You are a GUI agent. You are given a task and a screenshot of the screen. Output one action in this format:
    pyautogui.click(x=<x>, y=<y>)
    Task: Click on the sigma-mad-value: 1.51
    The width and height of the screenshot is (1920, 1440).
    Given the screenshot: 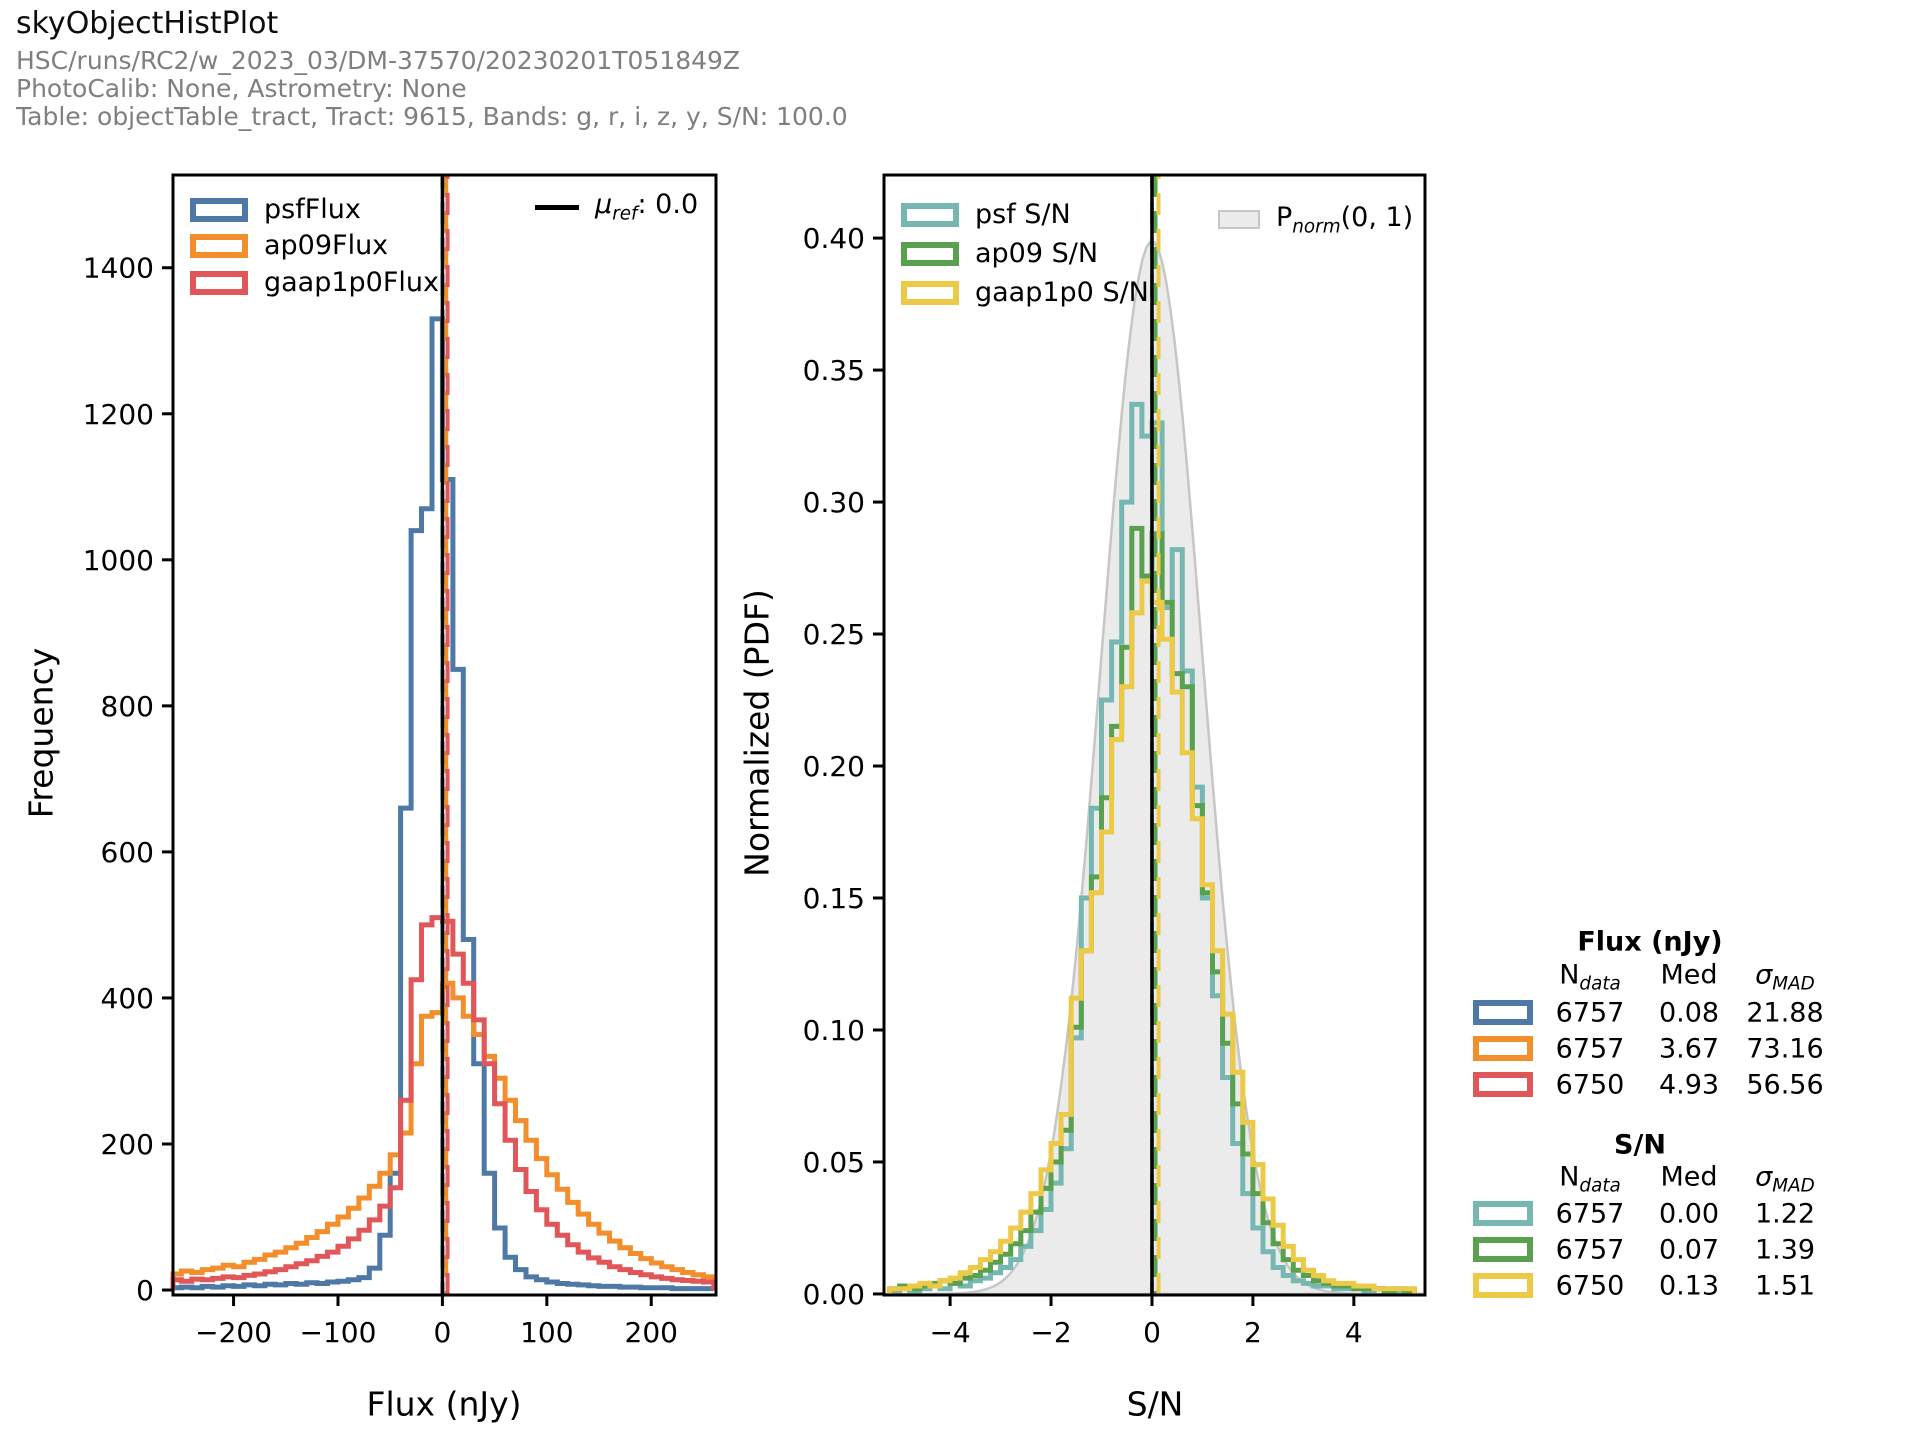 What is the action you would take?
    pyautogui.click(x=1785, y=1286)
    